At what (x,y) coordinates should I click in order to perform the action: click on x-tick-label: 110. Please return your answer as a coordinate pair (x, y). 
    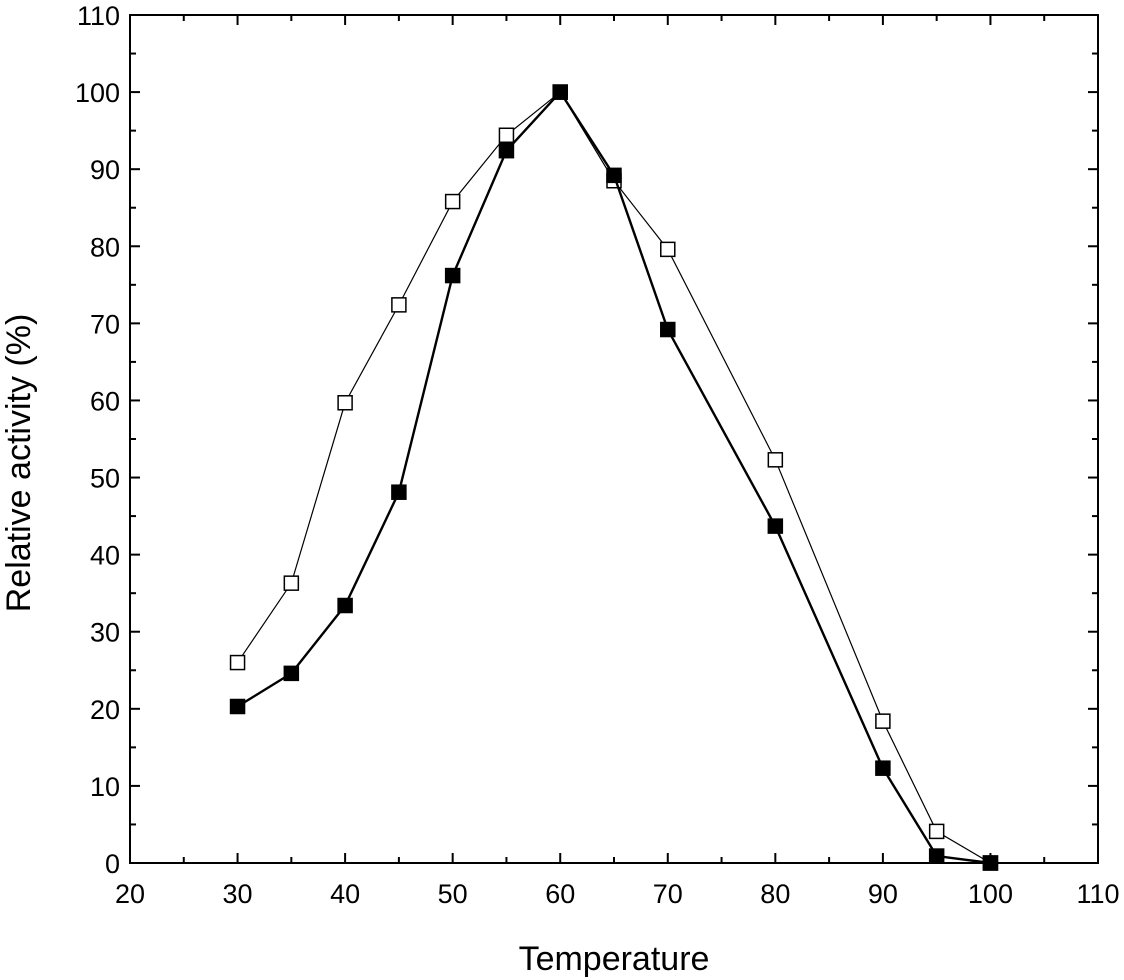
    Looking at the image, I should click on (1097, 894).